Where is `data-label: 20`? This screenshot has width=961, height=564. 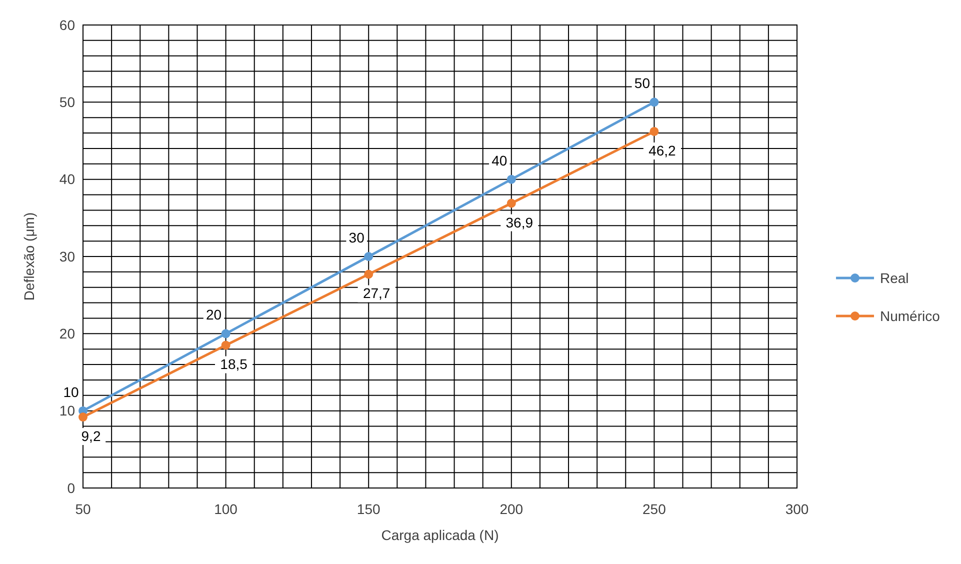
data-label: 20 is located at coordinates (214, 314).